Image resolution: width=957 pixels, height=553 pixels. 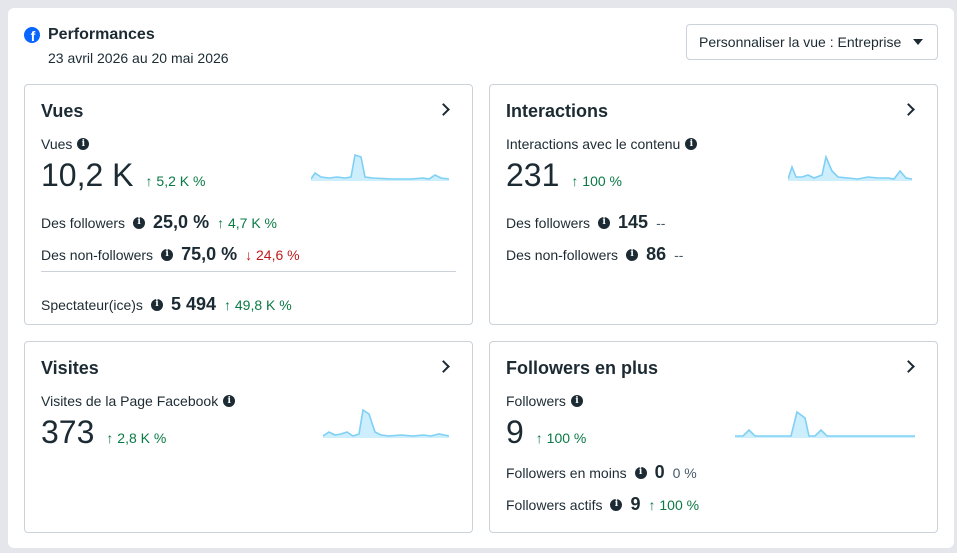 What do you see at coordinates (386, 423) in the screenshot?
I see `visits-sparkline` at bounding box center [386, 423].